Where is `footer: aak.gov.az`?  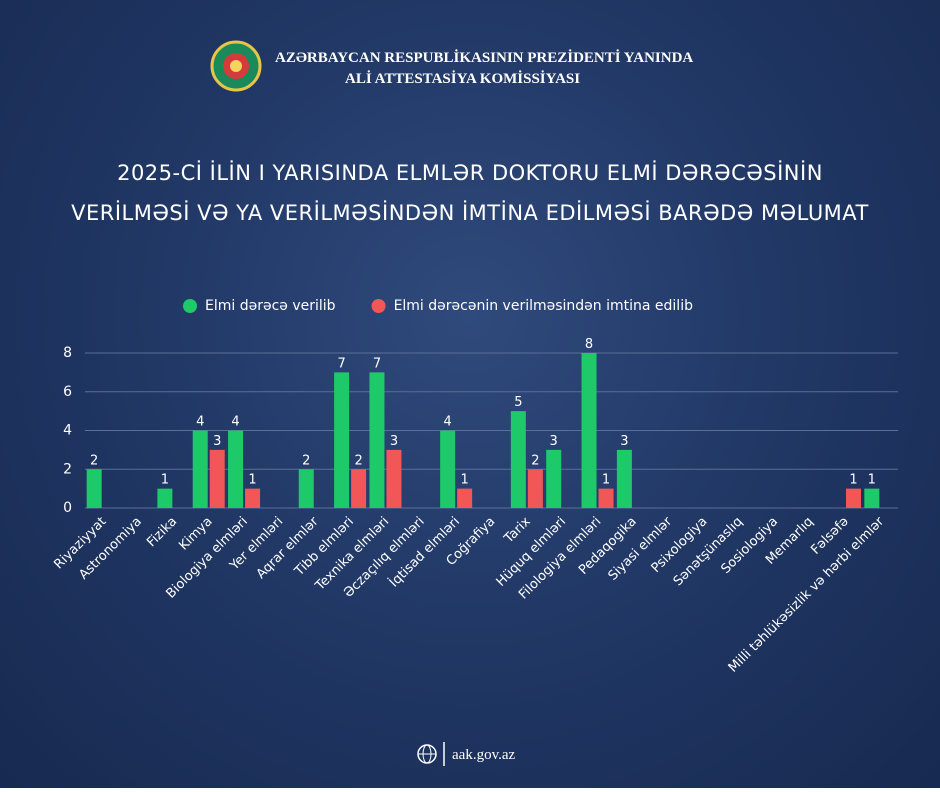 footer: aak.gov.az is located at coordinates (466, 754).